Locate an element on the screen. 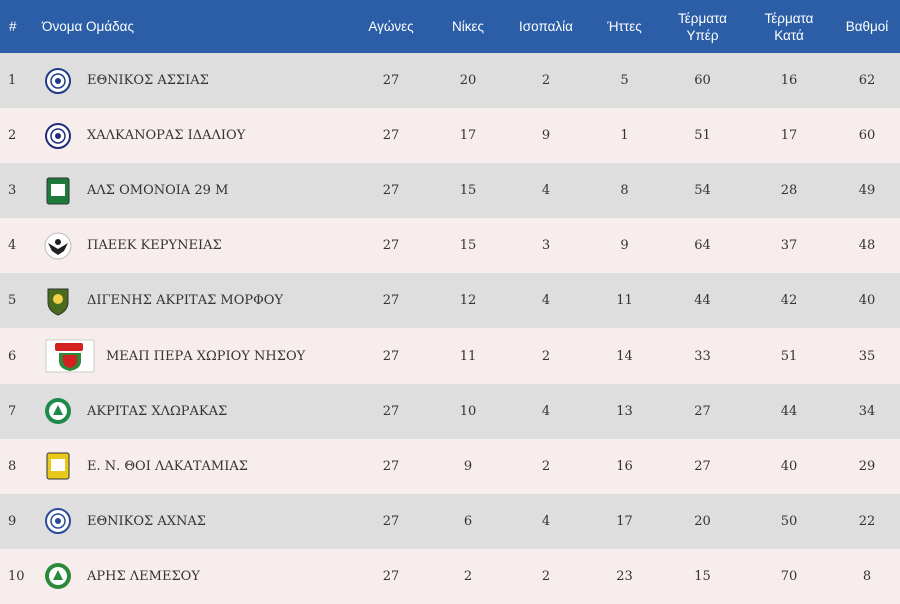 Image resolution: width=900 pixels, height=604 pixels. goals-for-cell: 51 is located at coordinates (702, 136).